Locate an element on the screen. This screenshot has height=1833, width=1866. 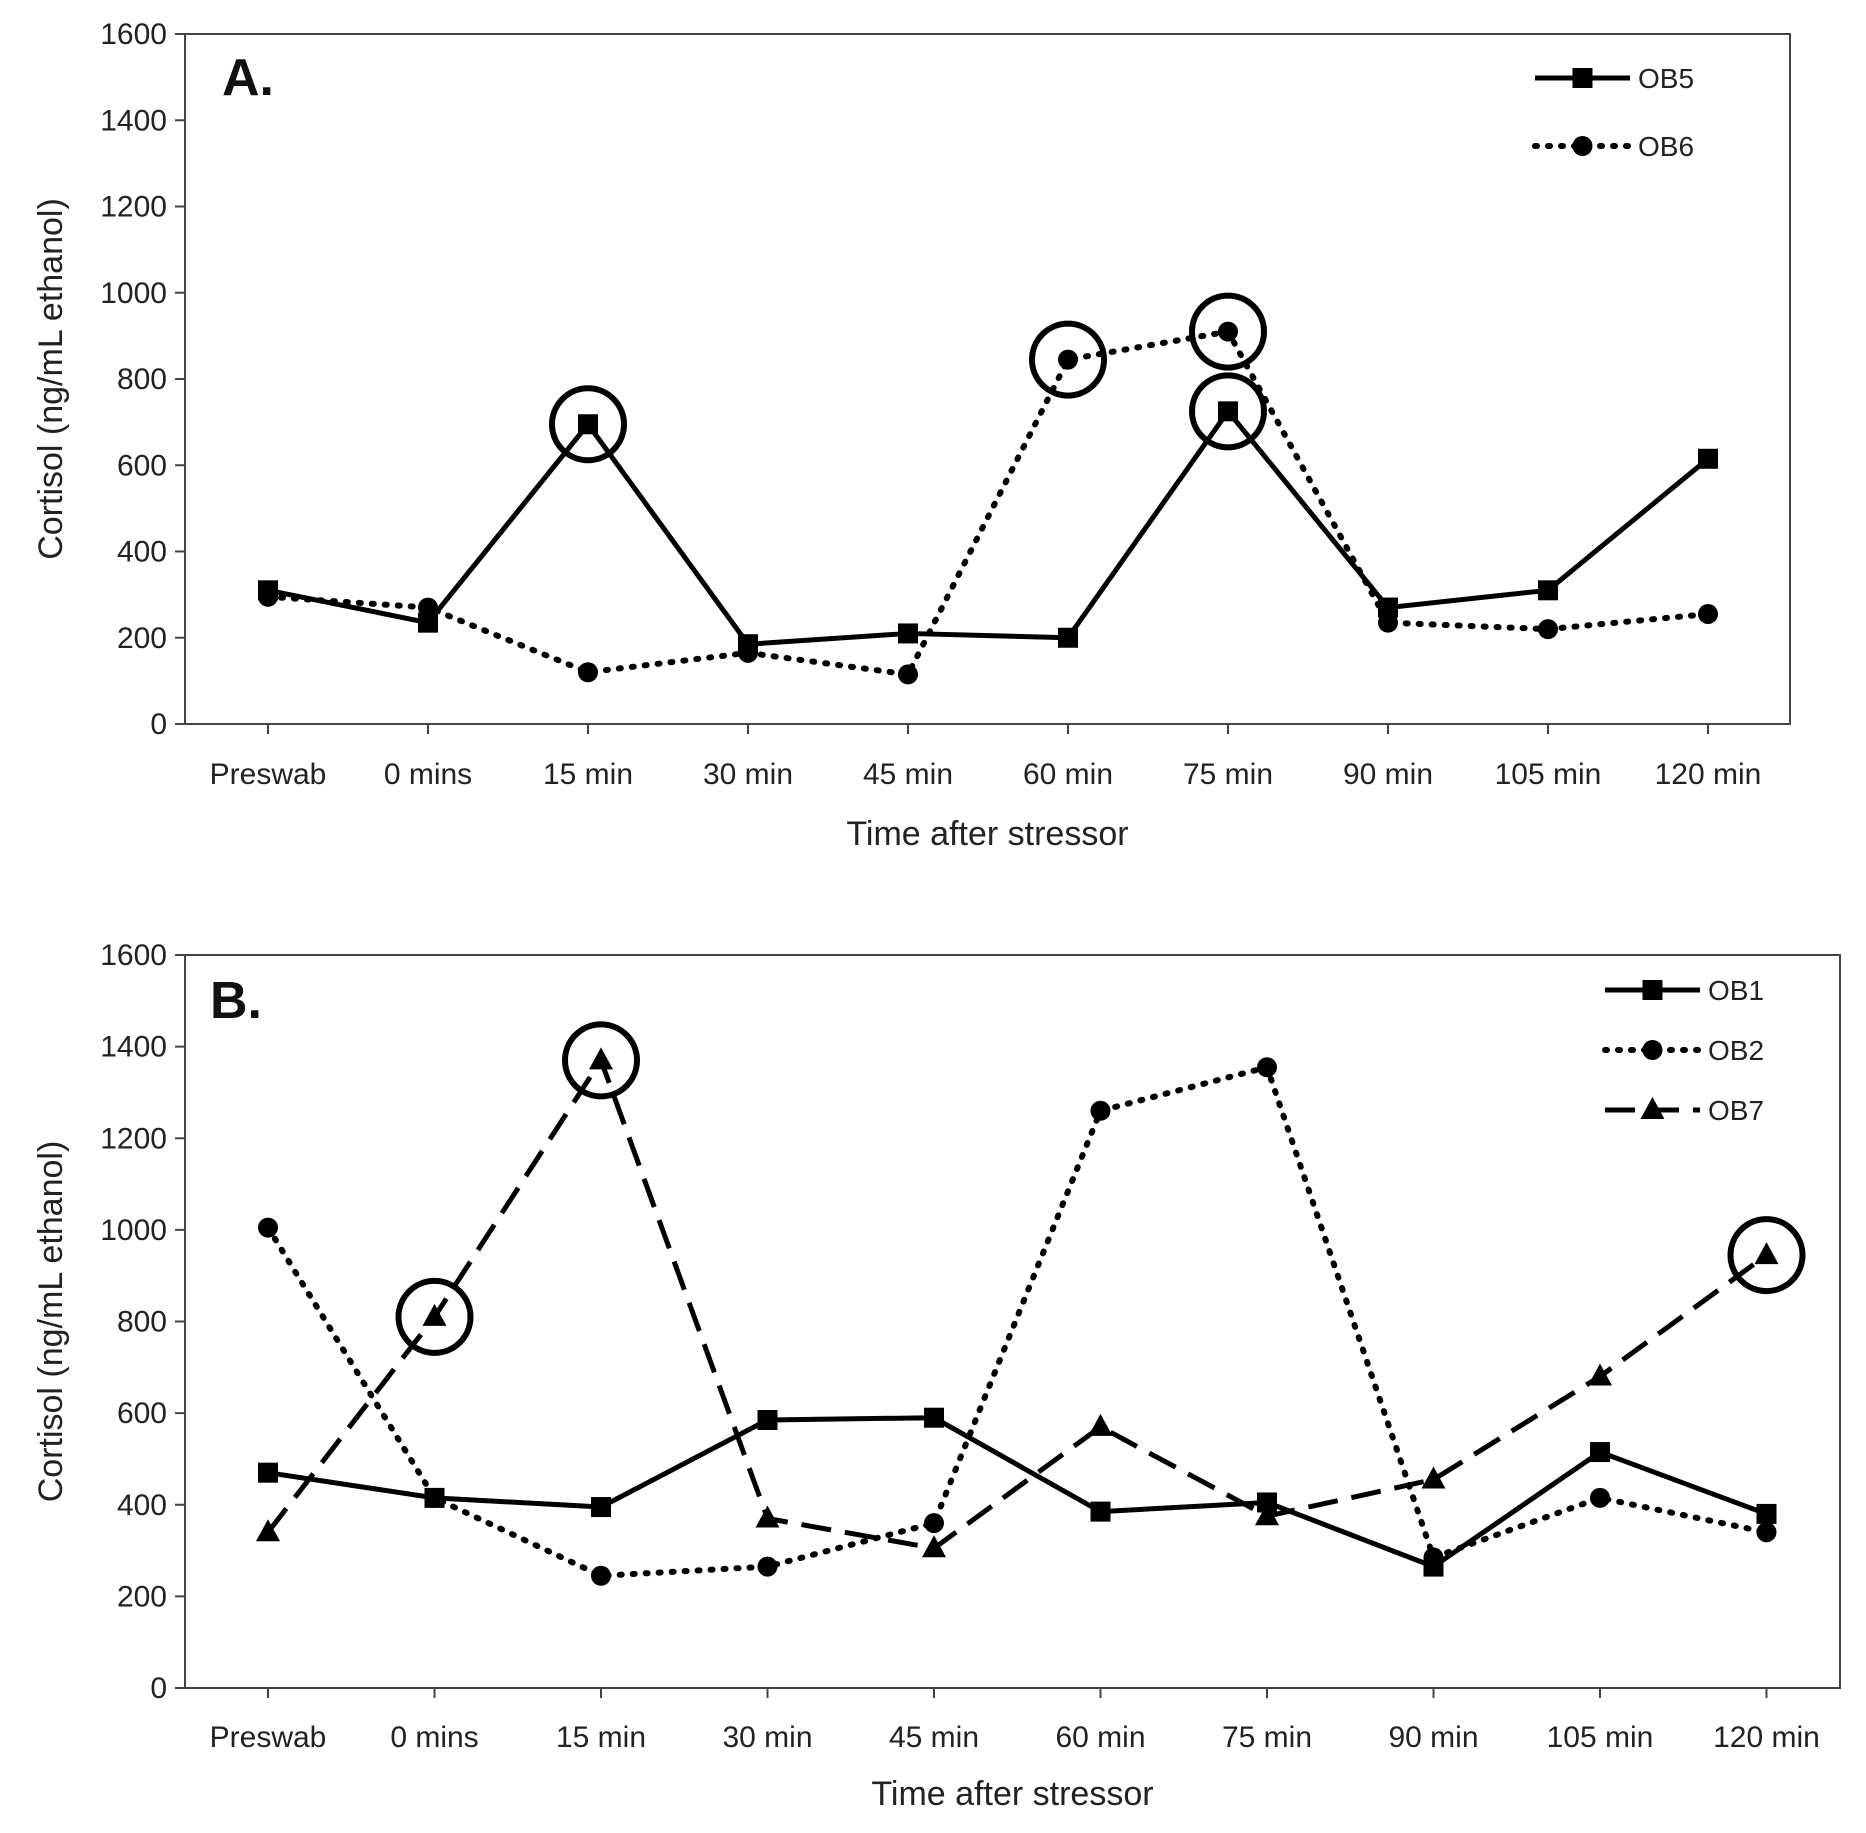
legend-label-ob1: OB1 is located at coordinates (1736, 990).